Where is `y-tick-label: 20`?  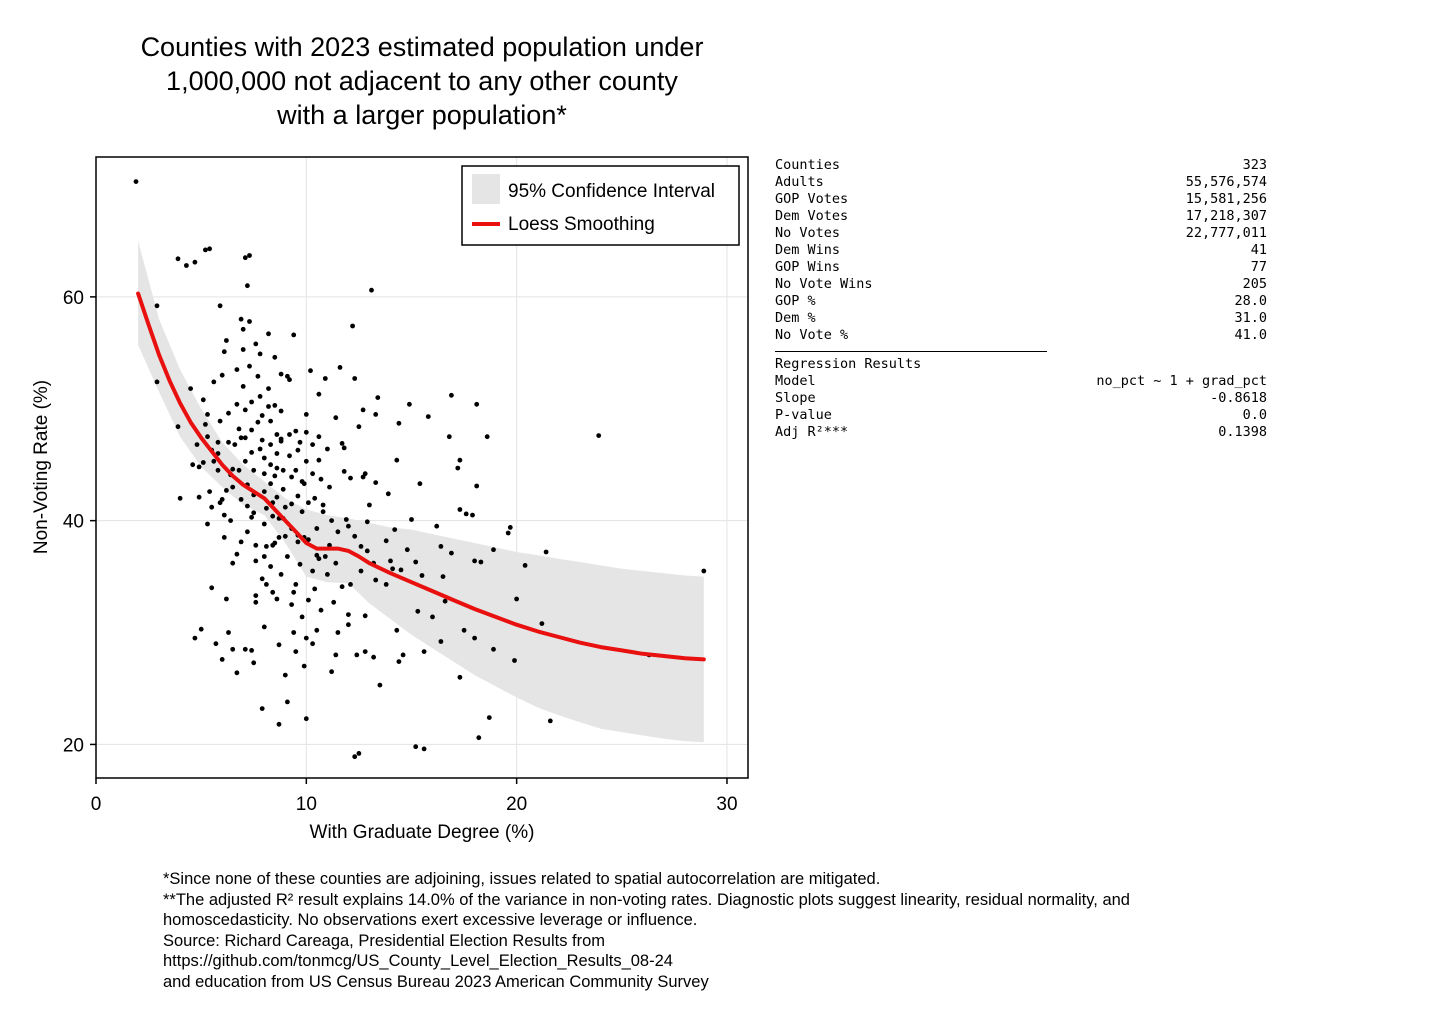
y-tick-label: 20 is located at coordinates (73, 745).